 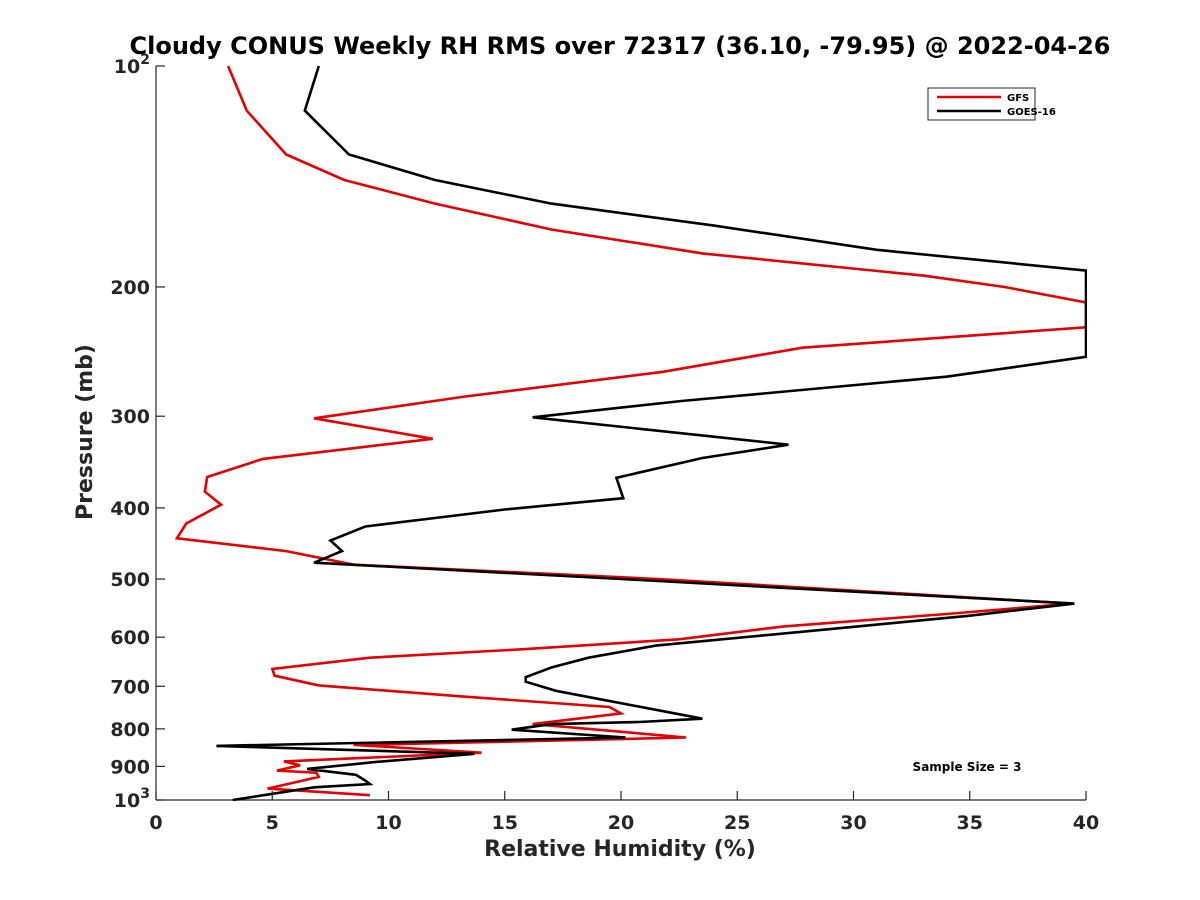 I want to click on y-tick-label: 200, so click(x=130, y=288).